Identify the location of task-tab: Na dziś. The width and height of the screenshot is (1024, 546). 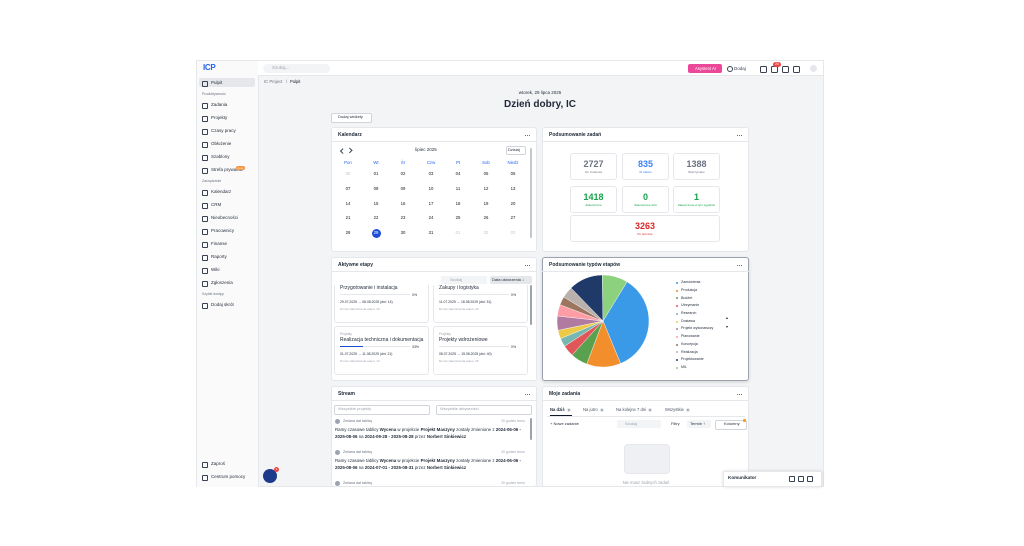
(557, 409).